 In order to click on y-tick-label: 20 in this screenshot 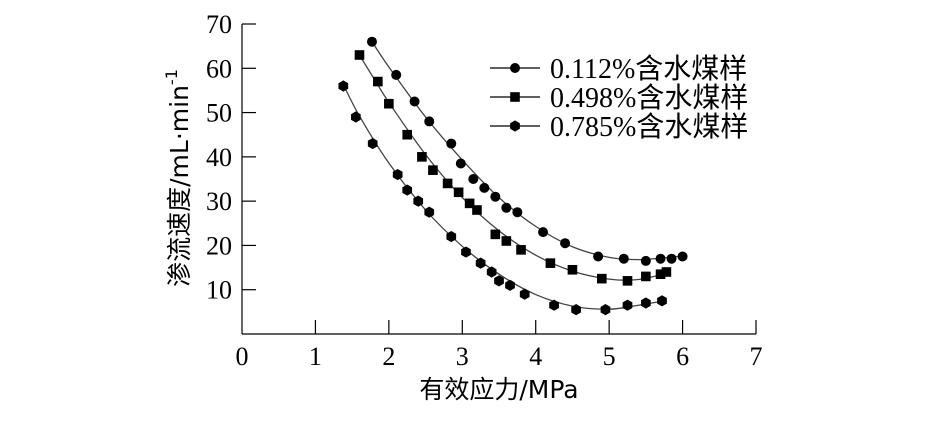, I will do `click(219, 245)`.